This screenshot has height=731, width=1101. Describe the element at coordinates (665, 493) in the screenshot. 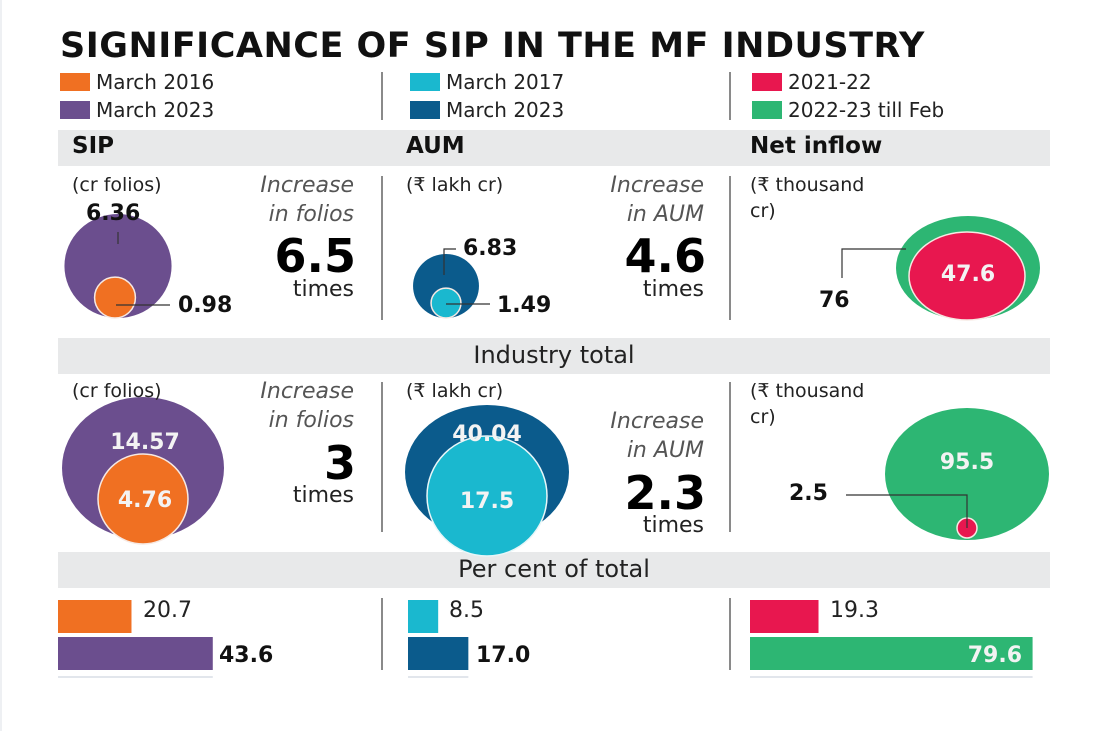

I see `ind-aum-multiple: 2.3` at that location.